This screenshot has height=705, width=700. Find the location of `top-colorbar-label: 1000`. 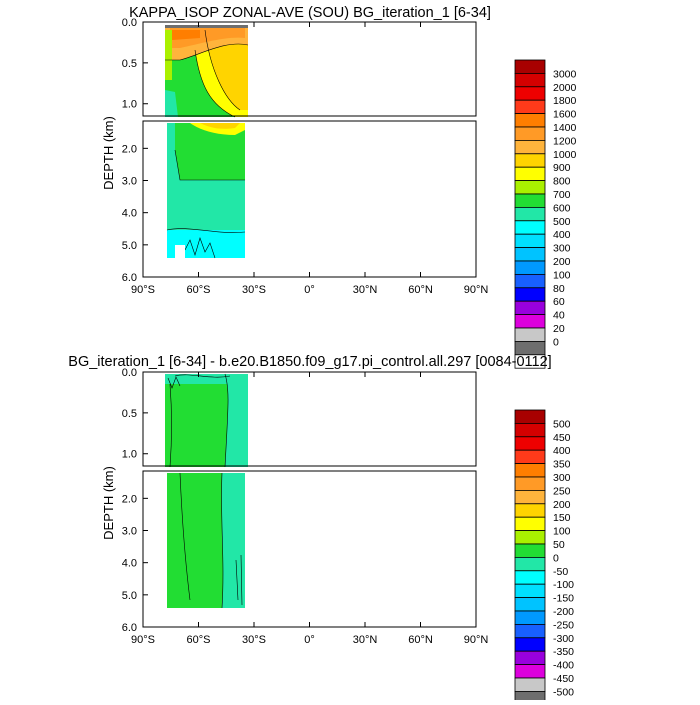

top-colorbar-label: 1000 is located at coordinates (565, 155).